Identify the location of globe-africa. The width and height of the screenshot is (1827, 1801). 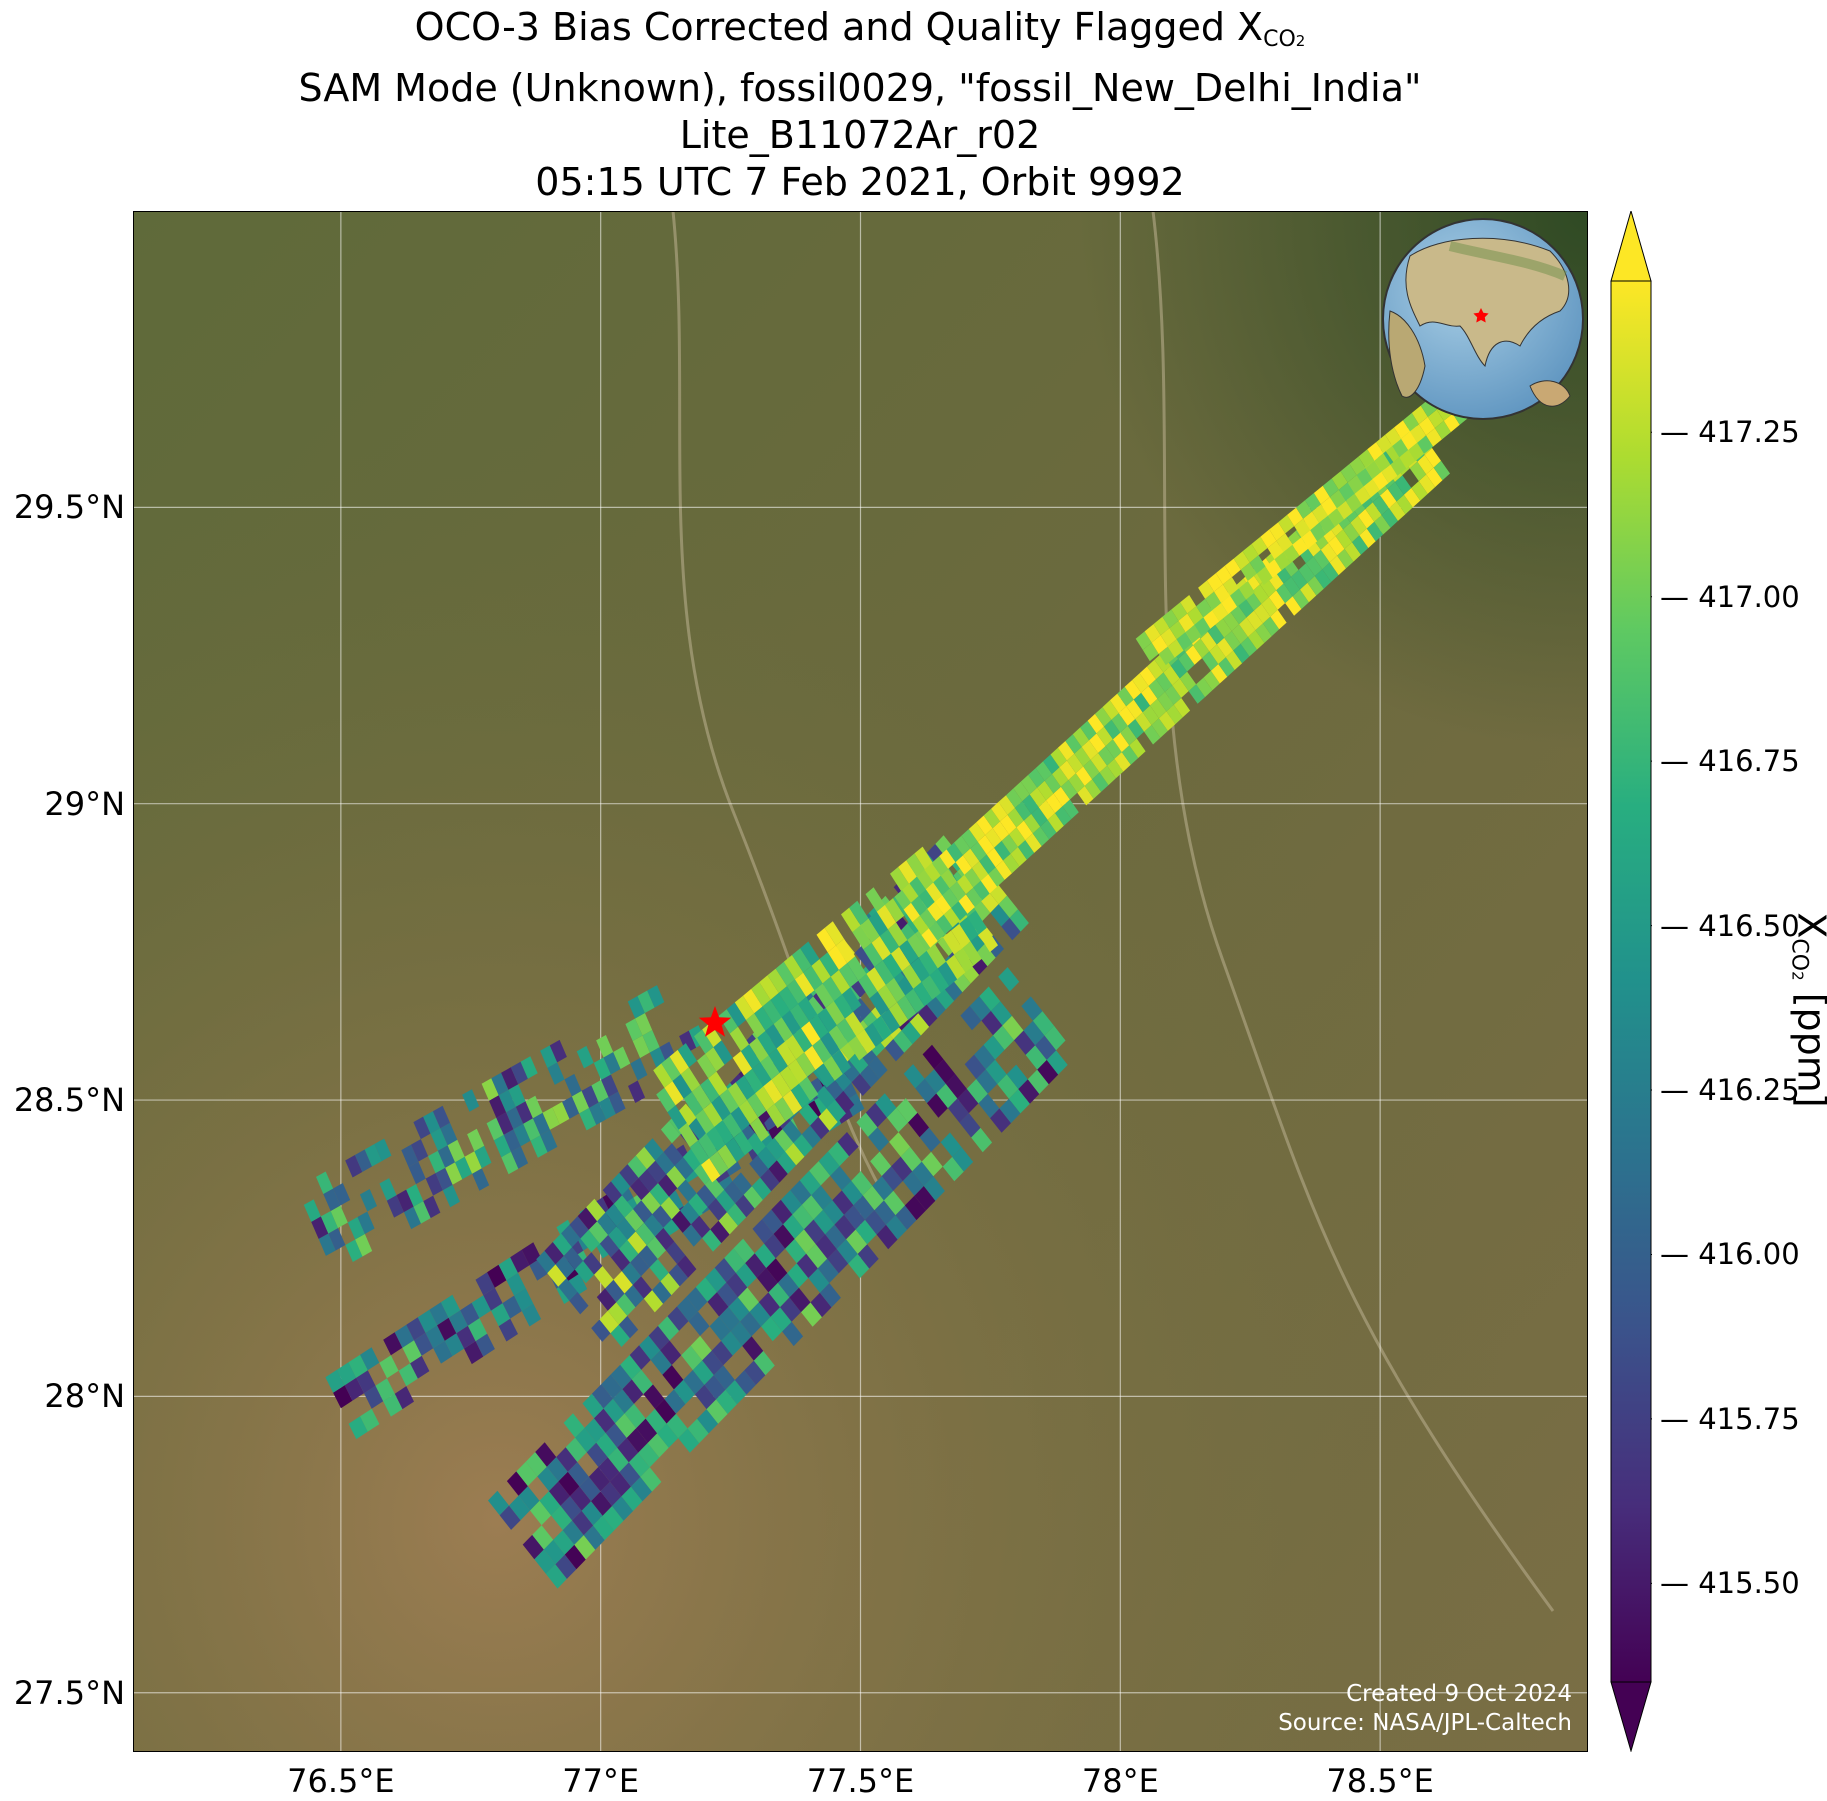
(1407, 354).